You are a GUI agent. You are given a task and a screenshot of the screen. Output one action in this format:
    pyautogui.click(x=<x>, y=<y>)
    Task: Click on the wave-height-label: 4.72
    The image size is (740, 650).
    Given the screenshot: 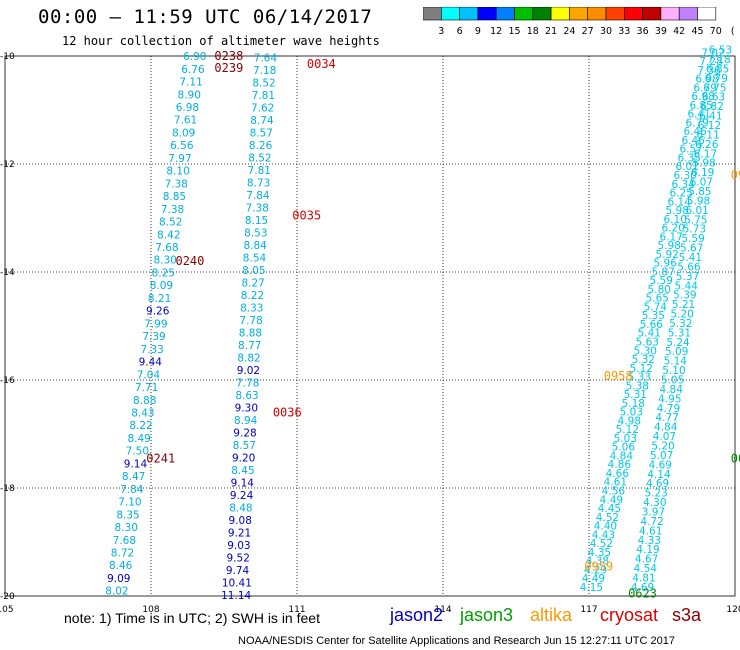 What is the action you would take?
    pyautogui.click(x=651, y=522)
    